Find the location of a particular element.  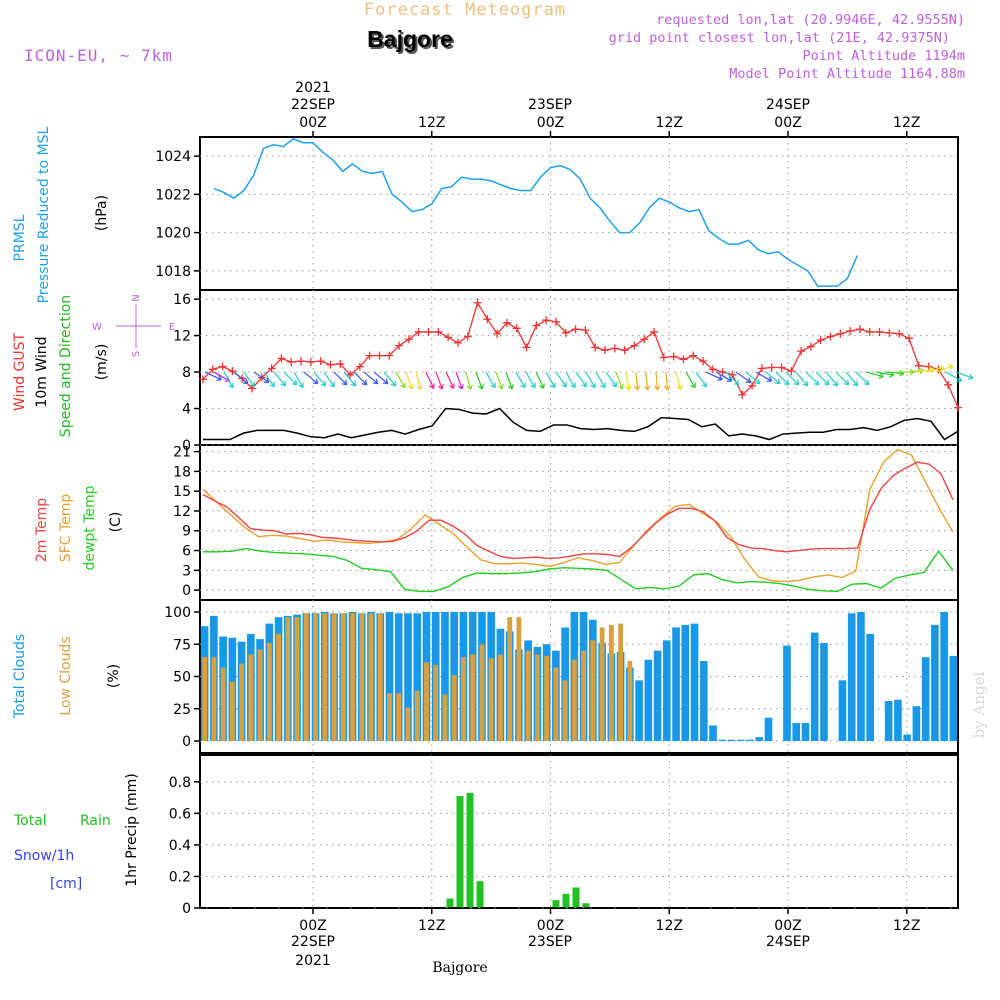

clouds-ytick-label: 100 is located at coordinates (177, 613).